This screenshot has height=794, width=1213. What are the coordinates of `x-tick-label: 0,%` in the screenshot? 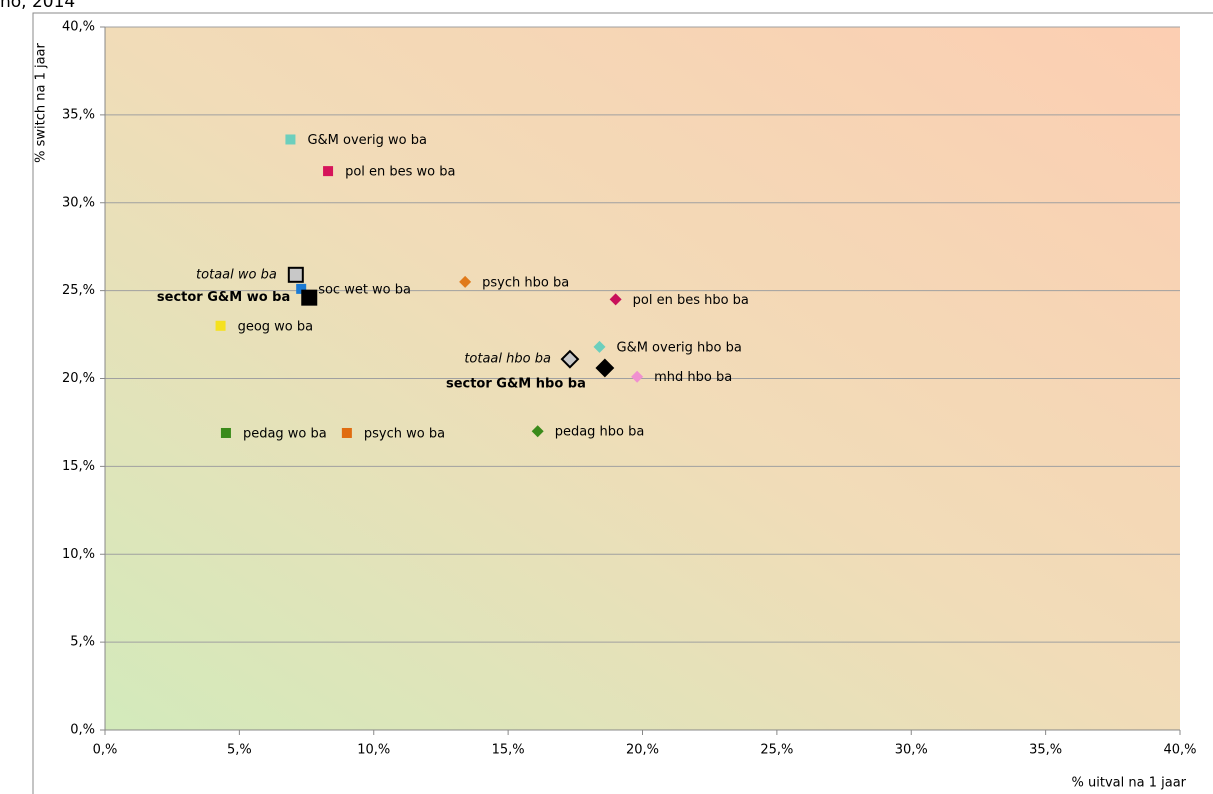 It's located at (105, 750).